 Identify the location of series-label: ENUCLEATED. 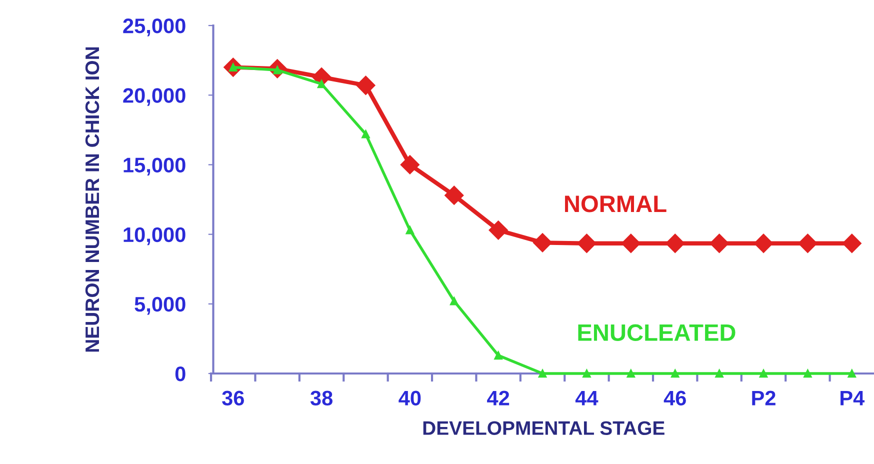
(657, 333).